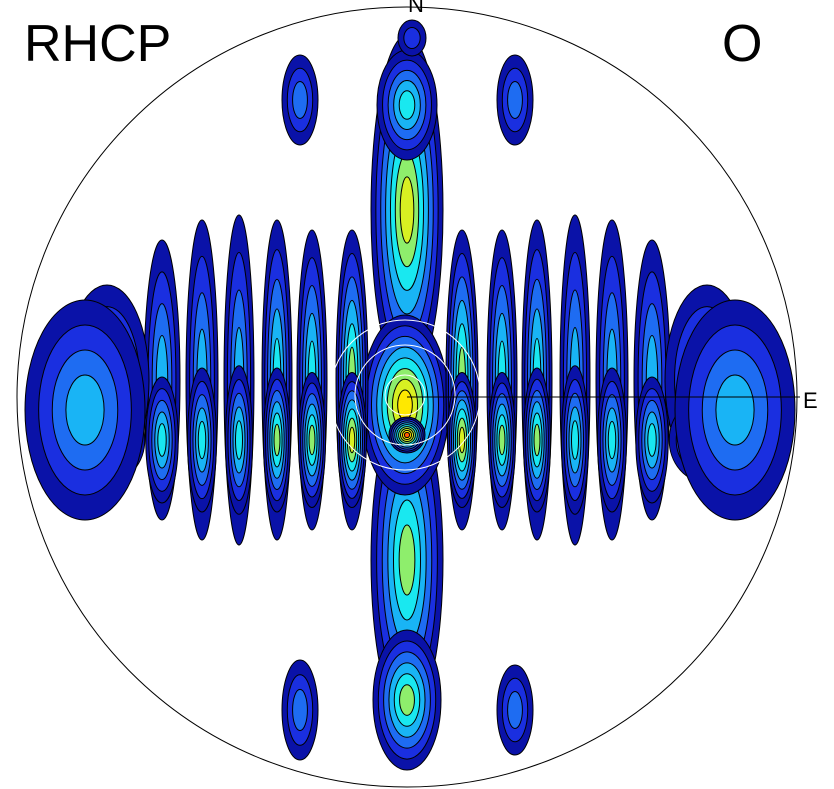  I want to click on reference-circles, so click(405, 395).